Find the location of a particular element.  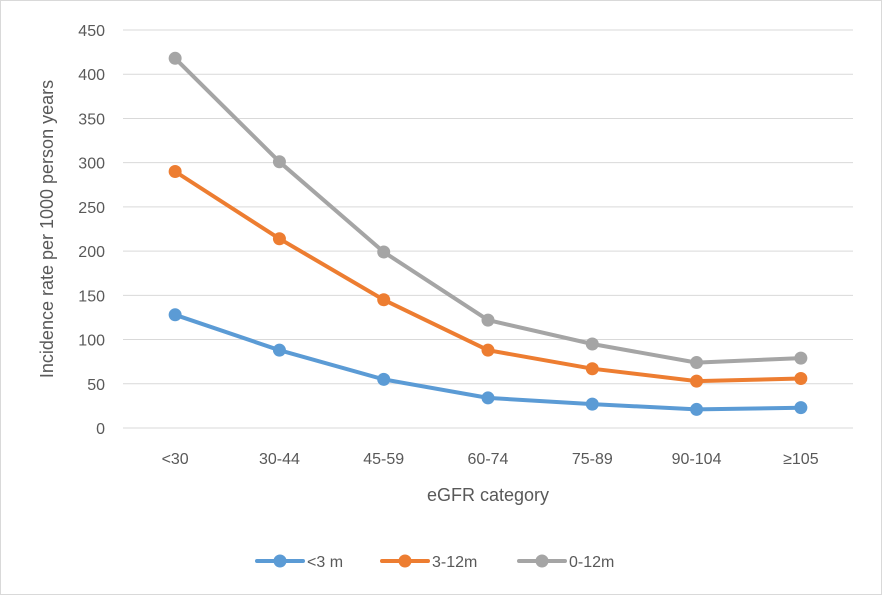

x-tick-label: <30 is located at coordinates (175, 459).